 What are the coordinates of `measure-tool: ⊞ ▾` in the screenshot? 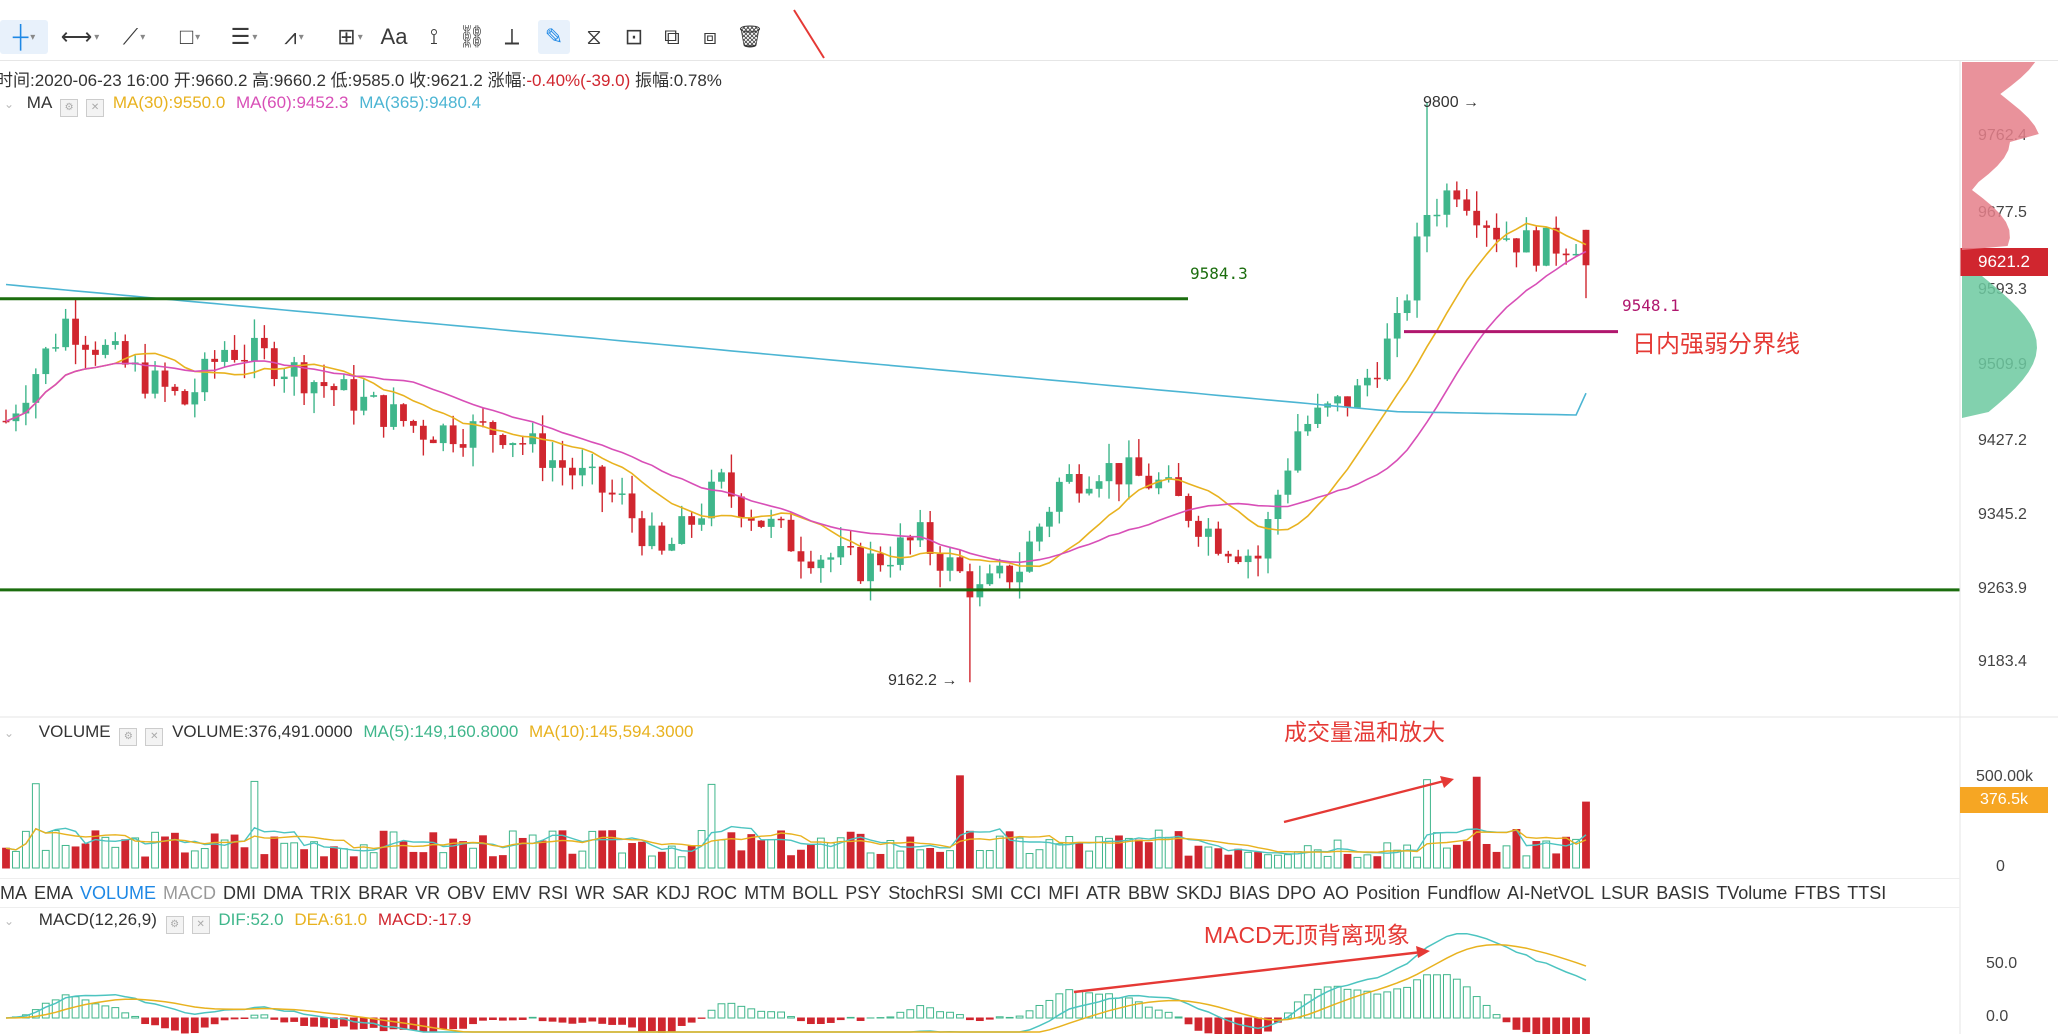 It's located at (350, 37).